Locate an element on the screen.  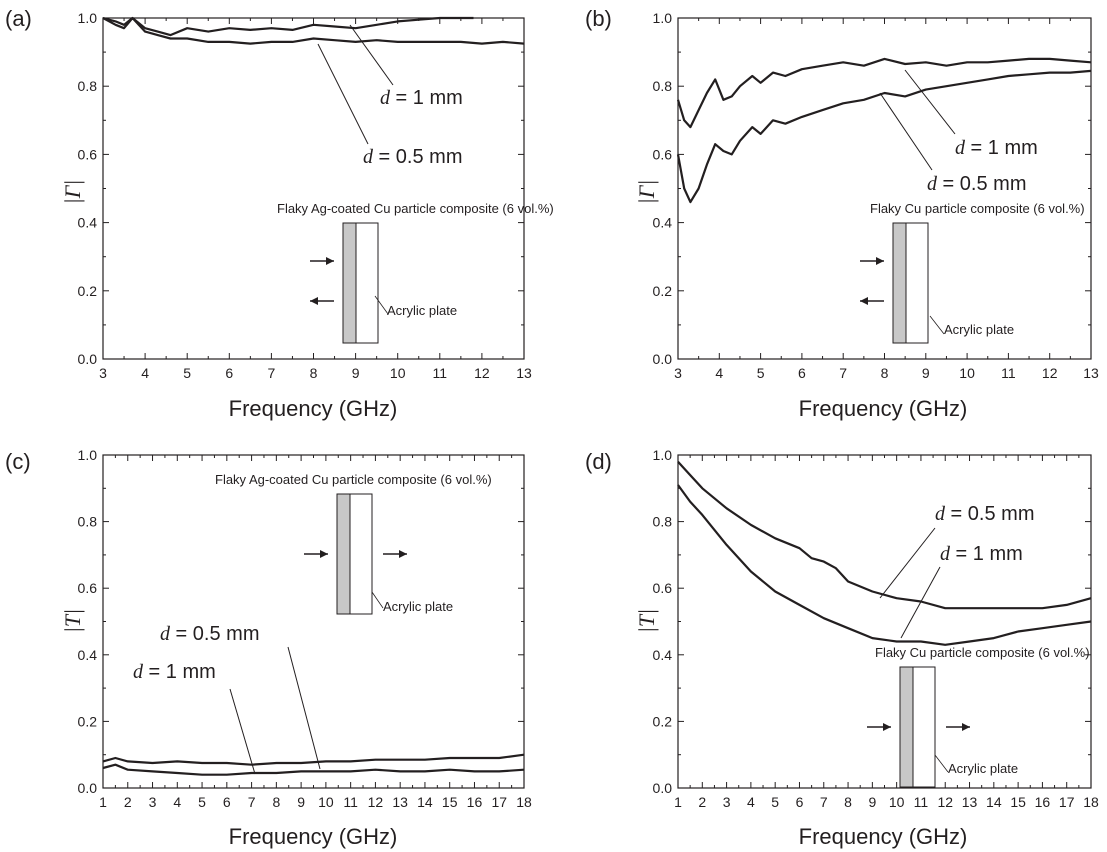
series-annotation: d = 0.5 mm is located at coordinates (984, 514).